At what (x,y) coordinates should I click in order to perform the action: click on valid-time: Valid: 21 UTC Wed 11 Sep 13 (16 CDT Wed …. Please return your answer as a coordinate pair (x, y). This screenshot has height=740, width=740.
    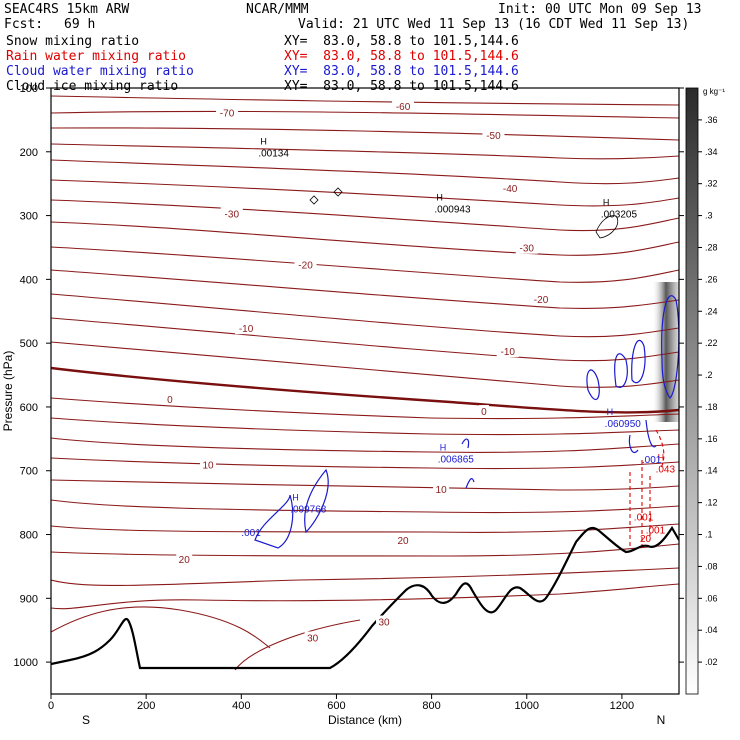
    Looking at the image, I should click on (494, 24).